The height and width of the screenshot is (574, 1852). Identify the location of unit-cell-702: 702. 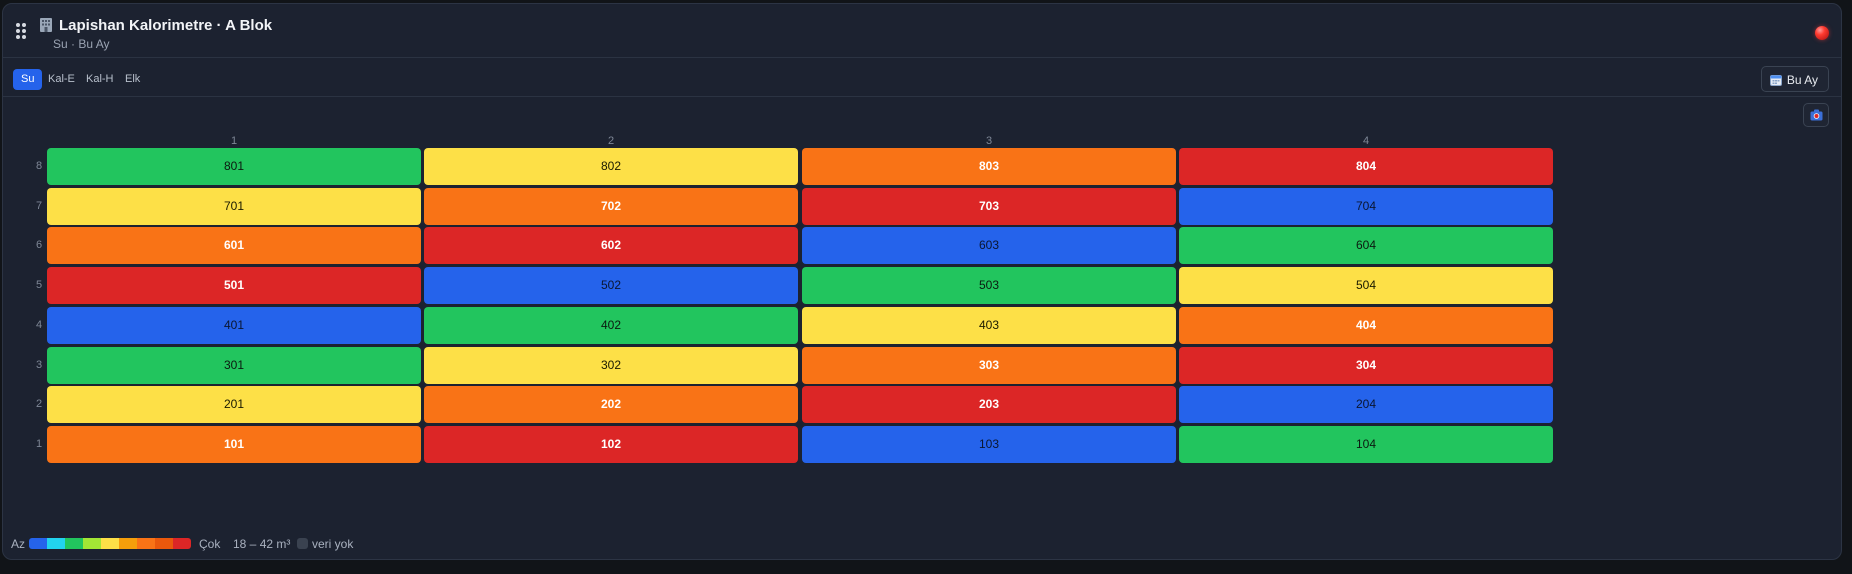
(611, 206).